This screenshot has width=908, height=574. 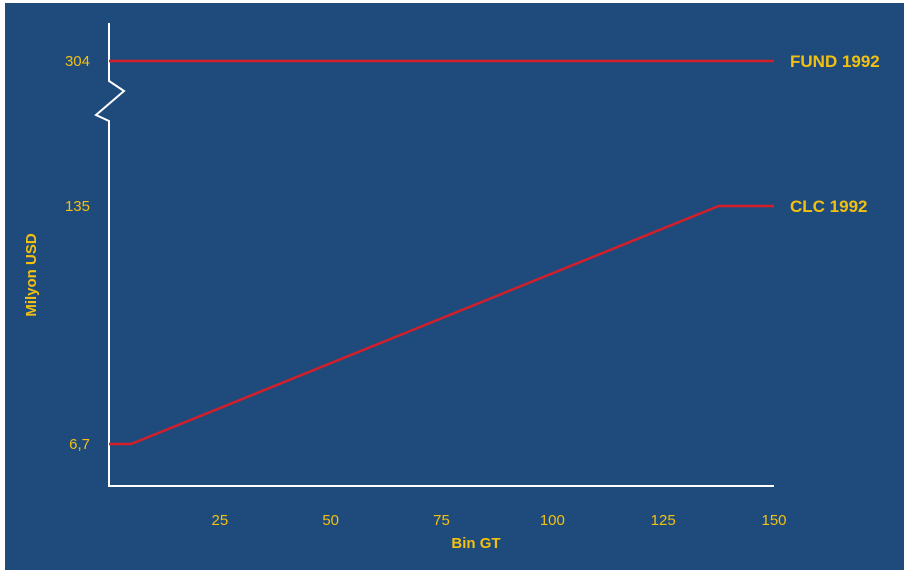 What do you see at coordinates (31, 275) in the screenshot?
I see `y-axis-title: Milyon USD` at bounding box center [31, 275].